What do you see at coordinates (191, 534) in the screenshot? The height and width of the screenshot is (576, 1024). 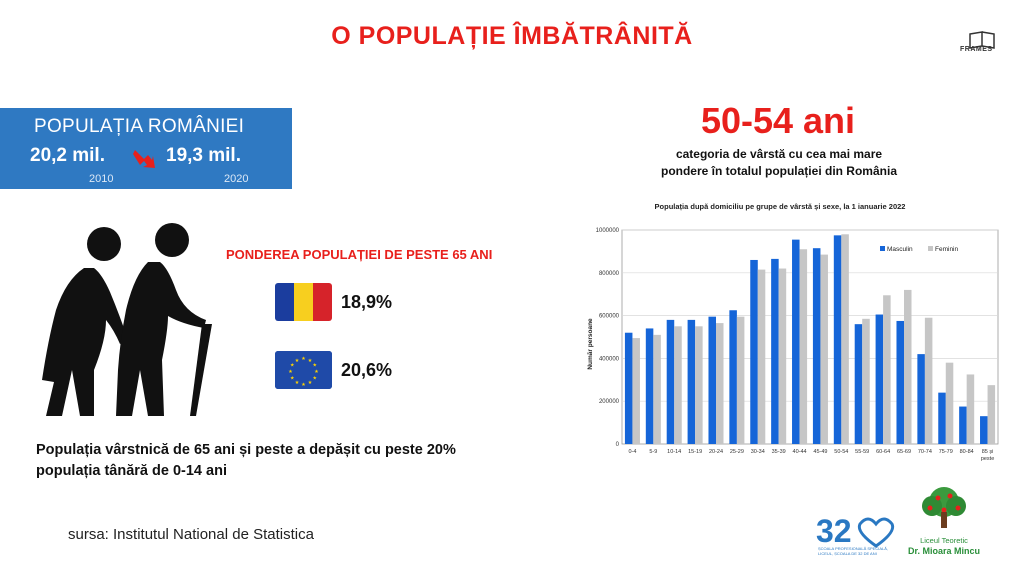 I see `source-text: sursa: Institutul National de Statistica` at bounding box center [191, 534].